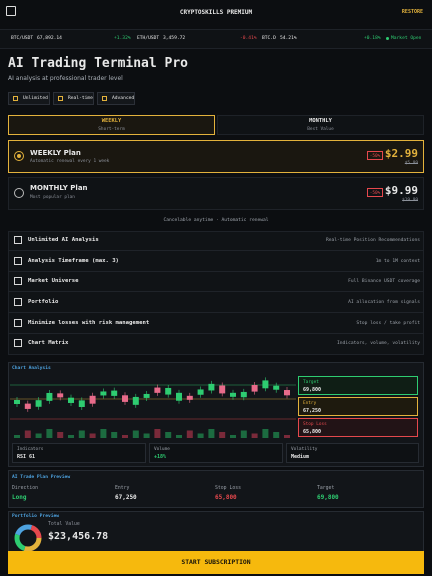  What do you see at coordinates (35, 98) in the screenshot?
I see `badge-label: Unlimited` at bounding box center [35, 98].